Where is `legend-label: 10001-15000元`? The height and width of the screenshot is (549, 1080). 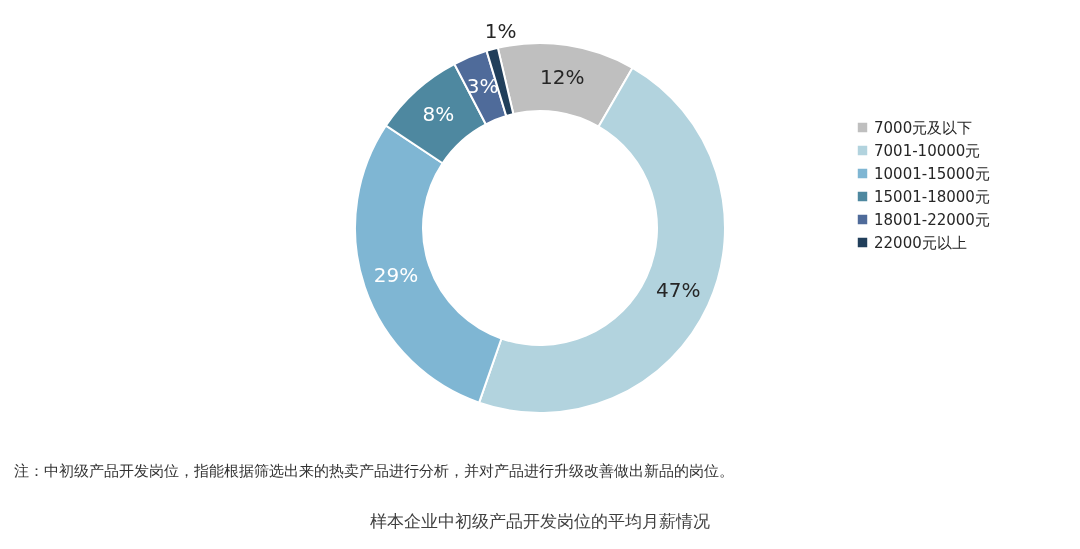 legend-label: 10001-15000元 is located at coordinates (932, 173).